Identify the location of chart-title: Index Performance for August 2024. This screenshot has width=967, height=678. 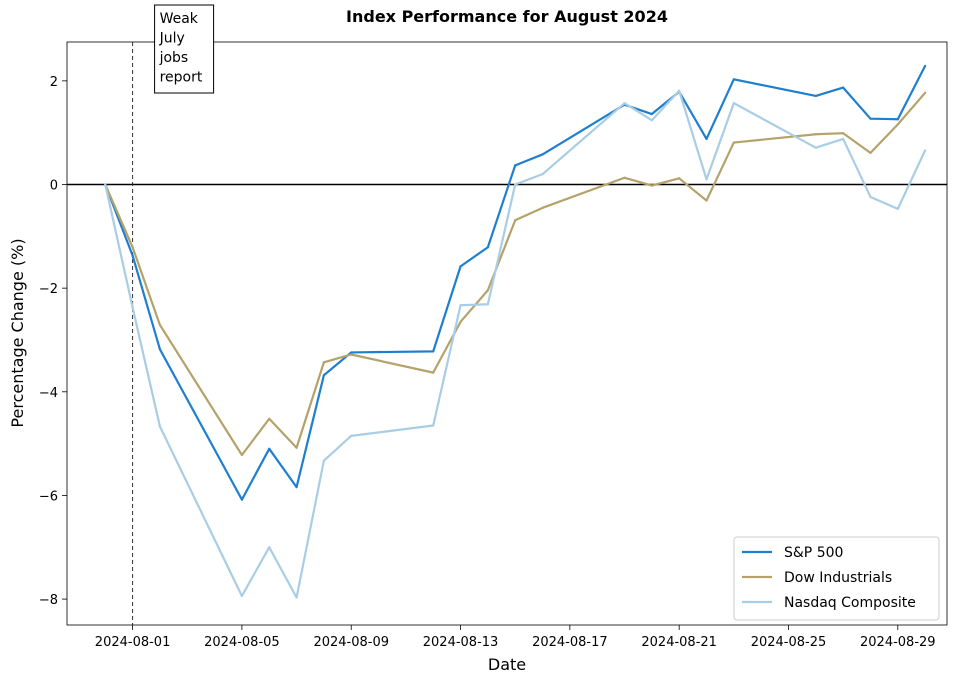
(507, 16).